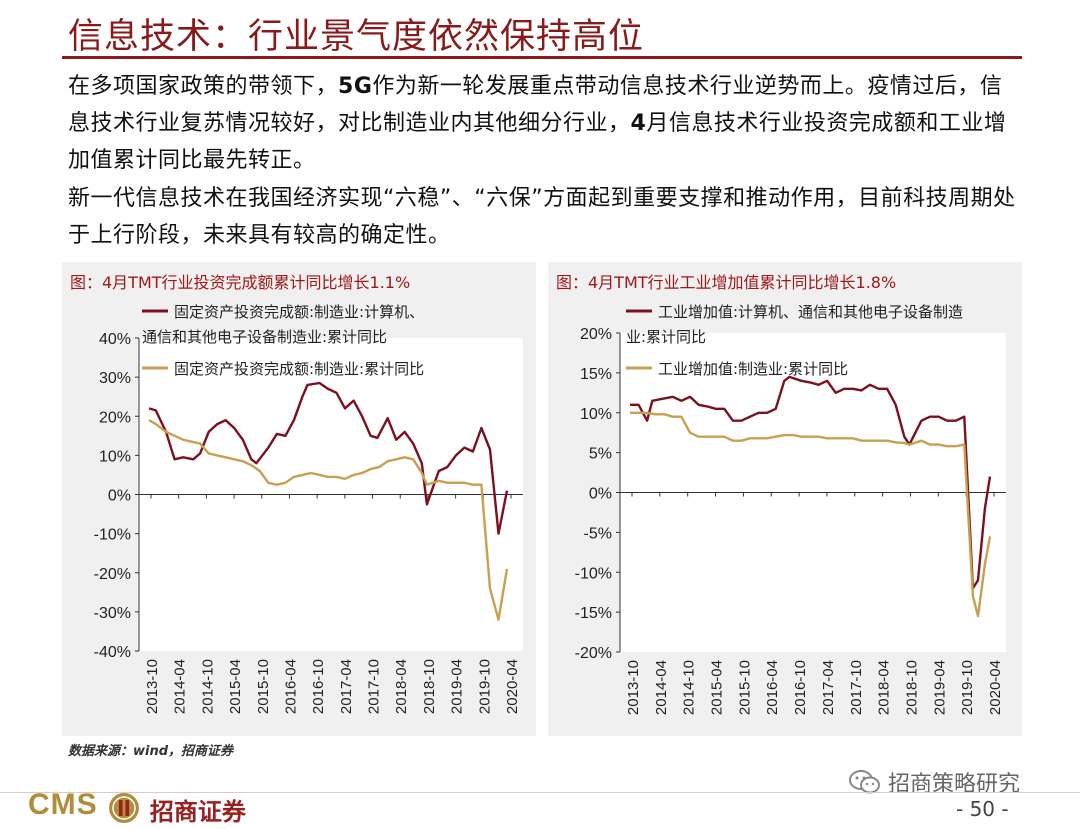 The height and width of the screenshot is (829, 1080). I want to click on wechat-account-name: 招商策略研究, so click(954, 784).